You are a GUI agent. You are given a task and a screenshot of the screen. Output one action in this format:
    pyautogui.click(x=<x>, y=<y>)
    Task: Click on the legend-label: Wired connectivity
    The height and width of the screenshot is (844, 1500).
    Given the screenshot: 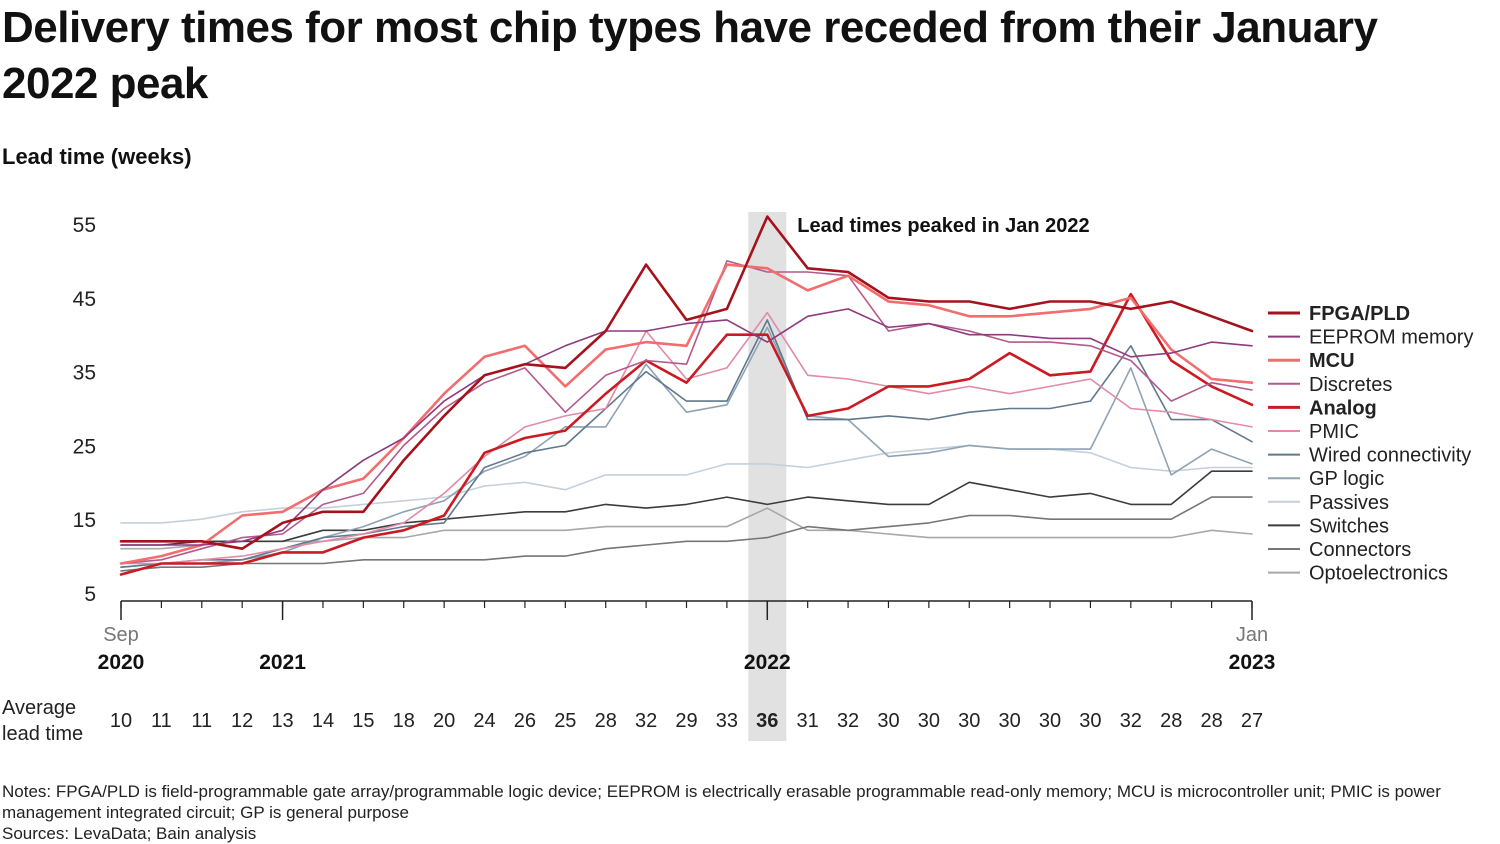 What is the action you would take?
    pyautogui.click(x=1390, y=456)
    